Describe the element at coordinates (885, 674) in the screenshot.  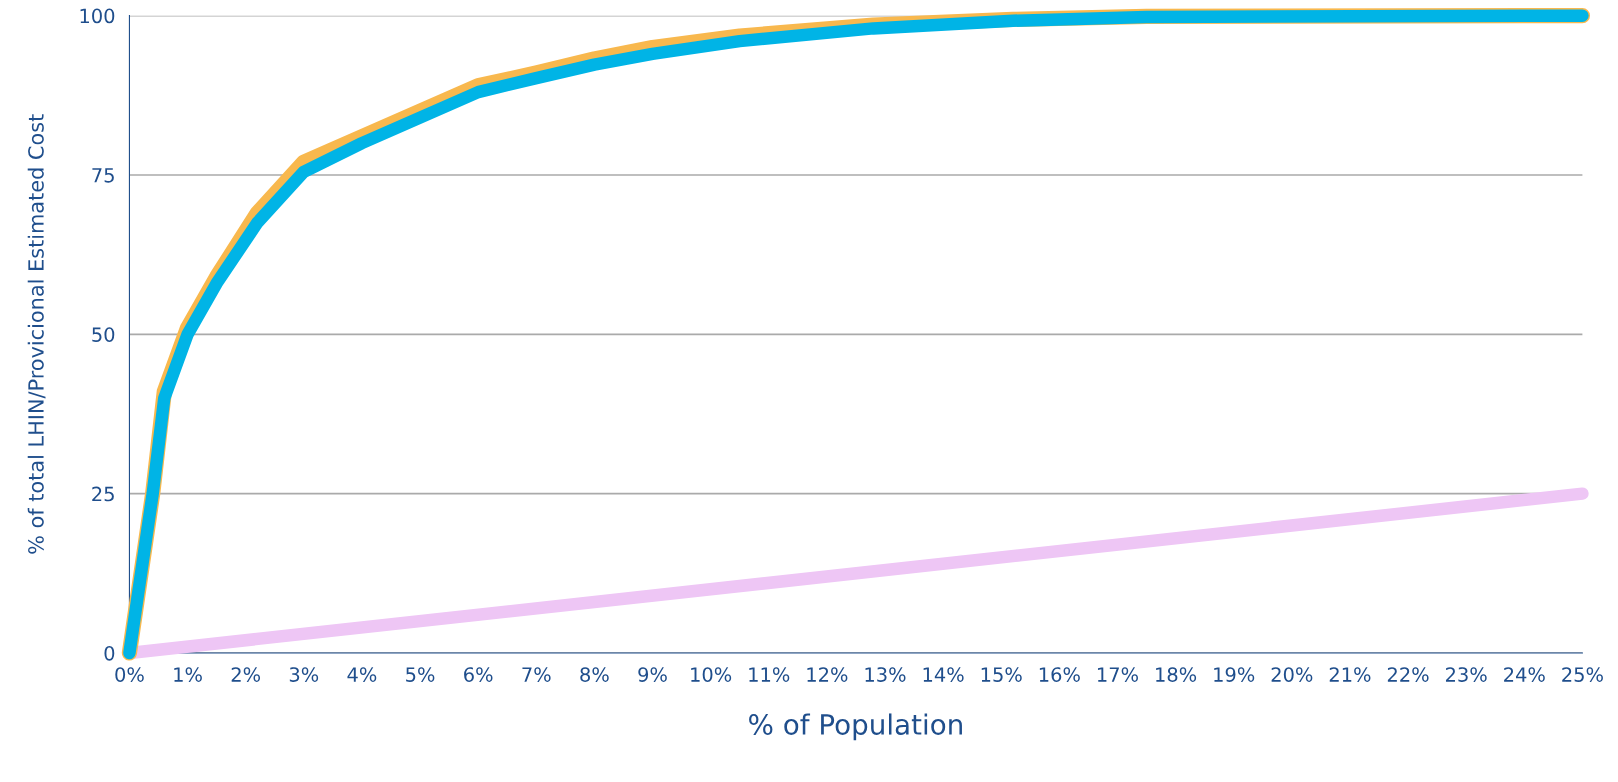
I see `x-tick-label: 13%` at that location.